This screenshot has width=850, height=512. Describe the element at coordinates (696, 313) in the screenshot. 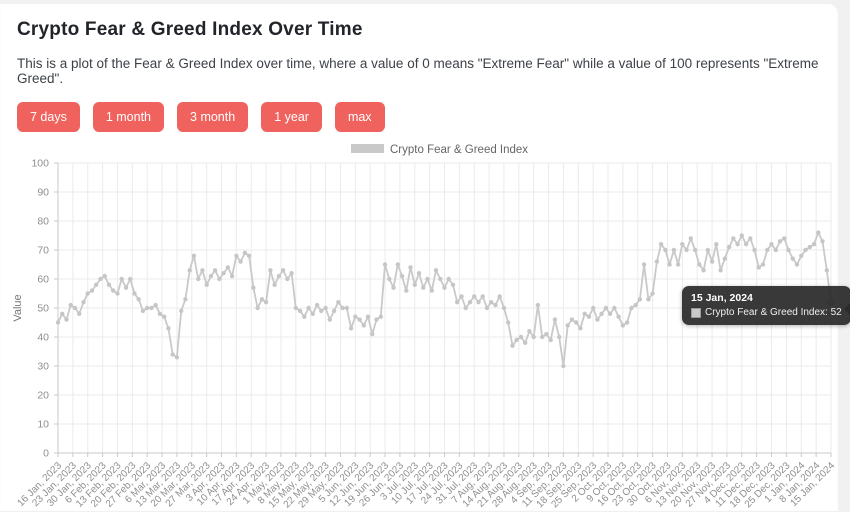

I see `tooltip-series-swatch-icon` at that location.